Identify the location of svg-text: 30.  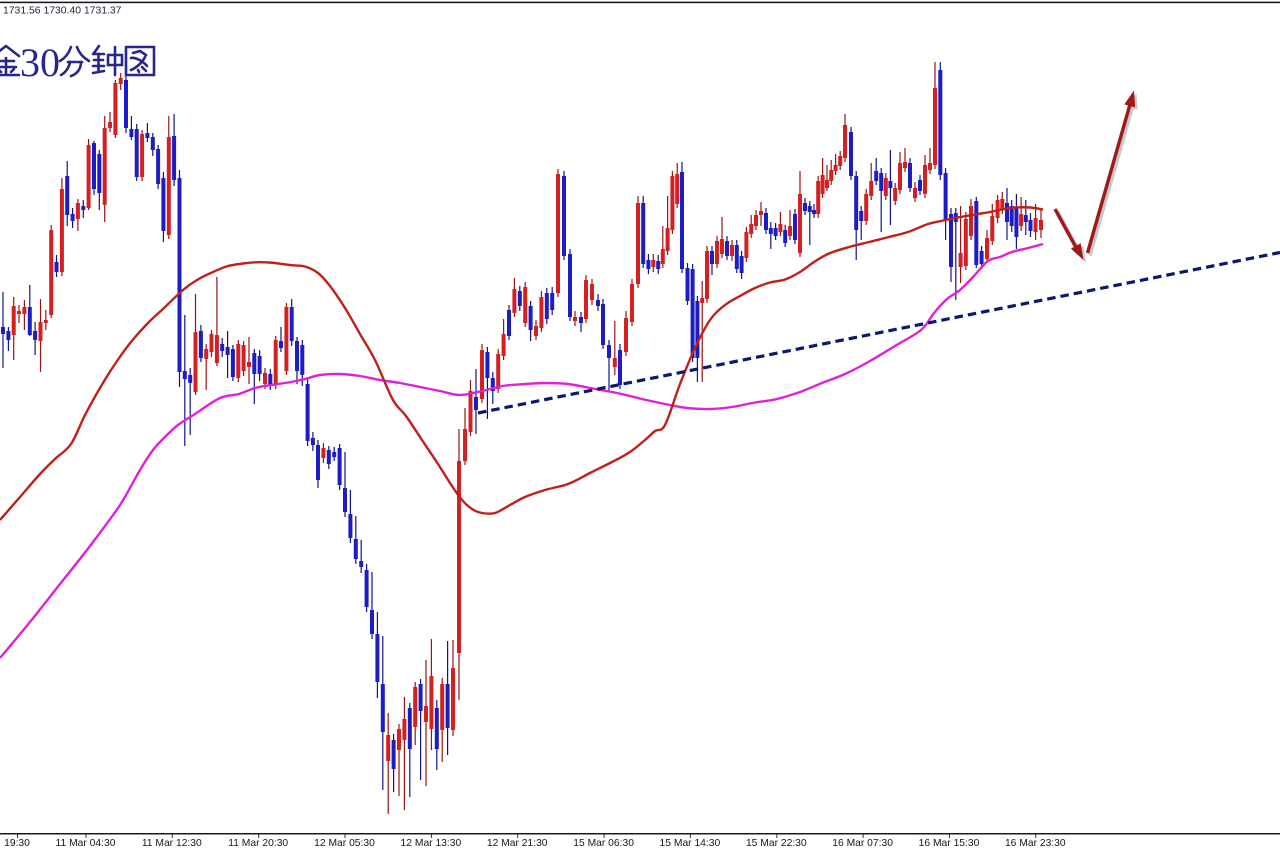
(40, 62).